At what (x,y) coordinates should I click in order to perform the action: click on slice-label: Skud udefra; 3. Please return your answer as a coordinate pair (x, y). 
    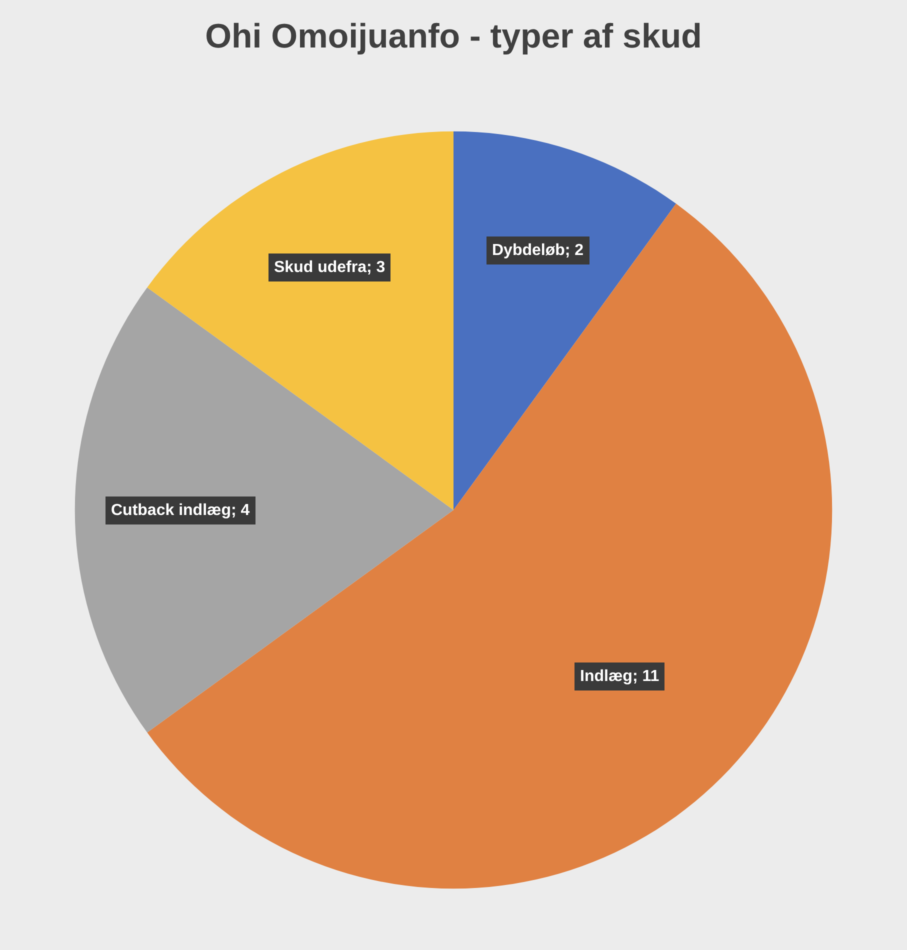
    Looking at the image, I should click on (330, 267).